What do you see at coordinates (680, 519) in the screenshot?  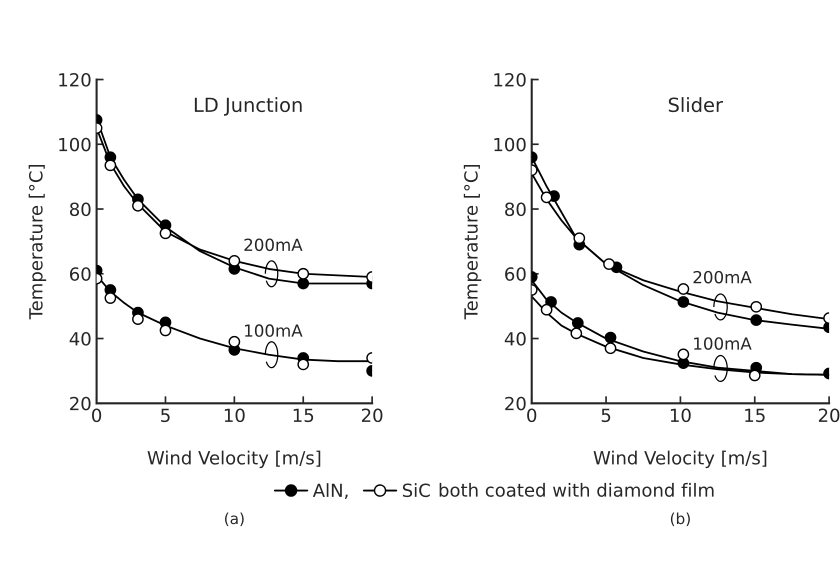 I see `text: (b)` at bounding box center [680, 519].